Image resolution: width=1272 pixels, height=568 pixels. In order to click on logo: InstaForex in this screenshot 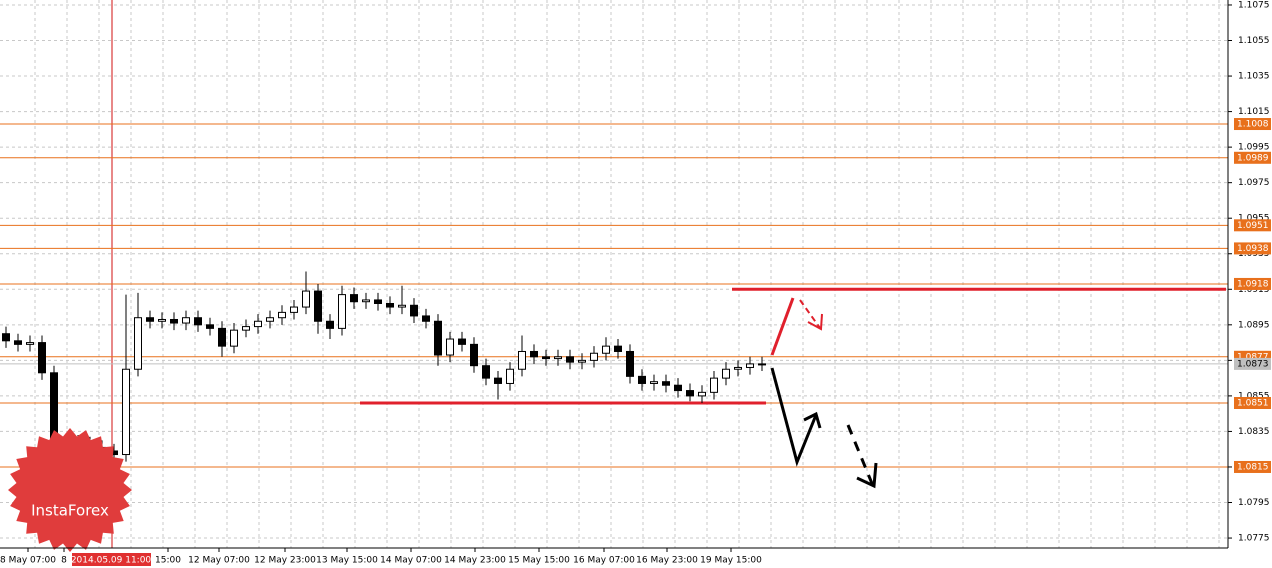, I will do `click(70, 490)`.